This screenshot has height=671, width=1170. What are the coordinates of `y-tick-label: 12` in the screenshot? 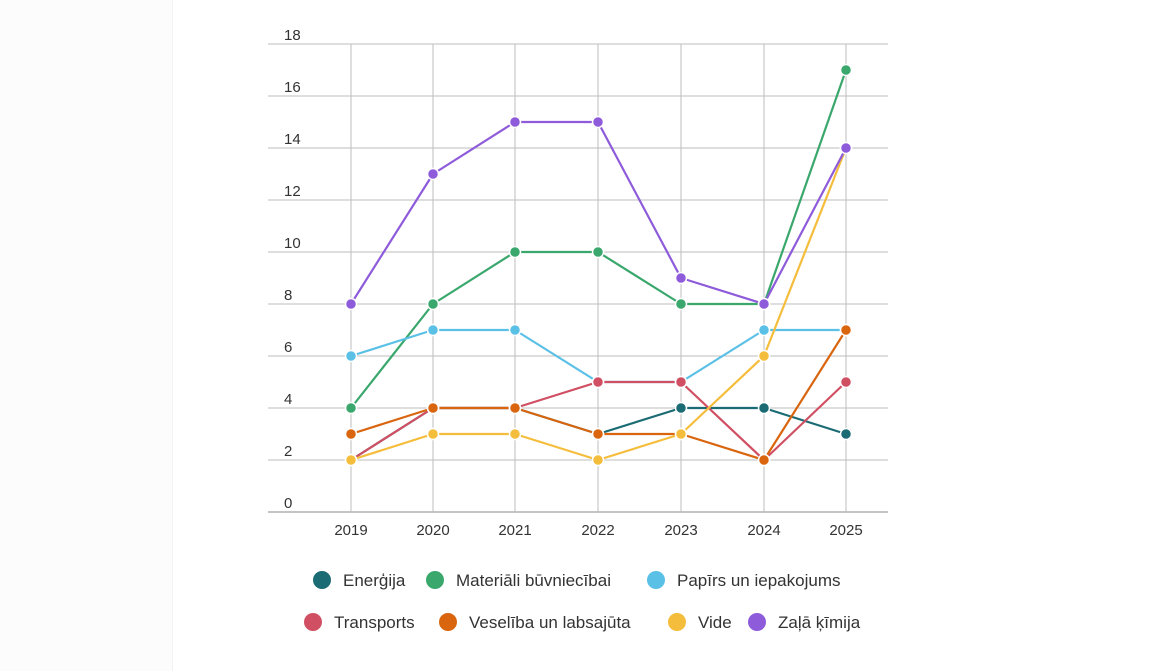 It's located at (292, 191).